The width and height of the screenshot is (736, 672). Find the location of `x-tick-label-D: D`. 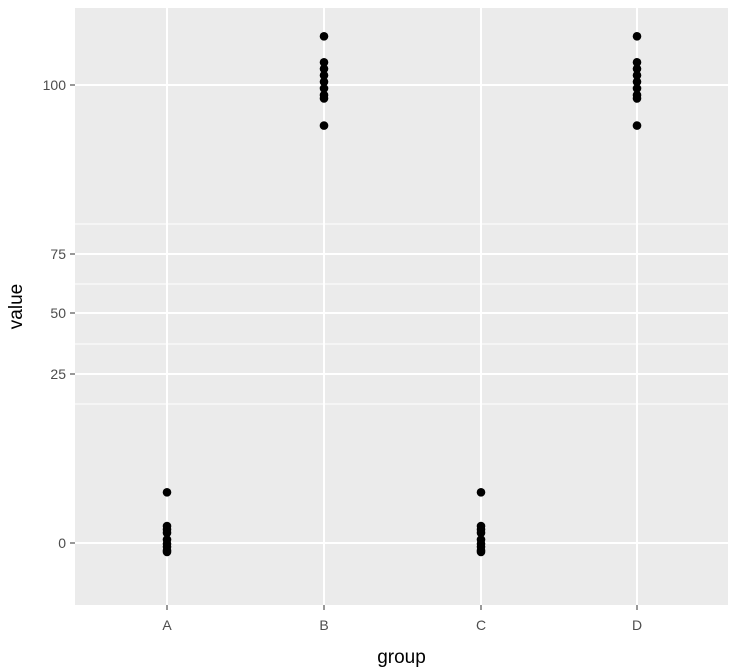

x-tick-label-D: D is located at coordinates (637, 625).